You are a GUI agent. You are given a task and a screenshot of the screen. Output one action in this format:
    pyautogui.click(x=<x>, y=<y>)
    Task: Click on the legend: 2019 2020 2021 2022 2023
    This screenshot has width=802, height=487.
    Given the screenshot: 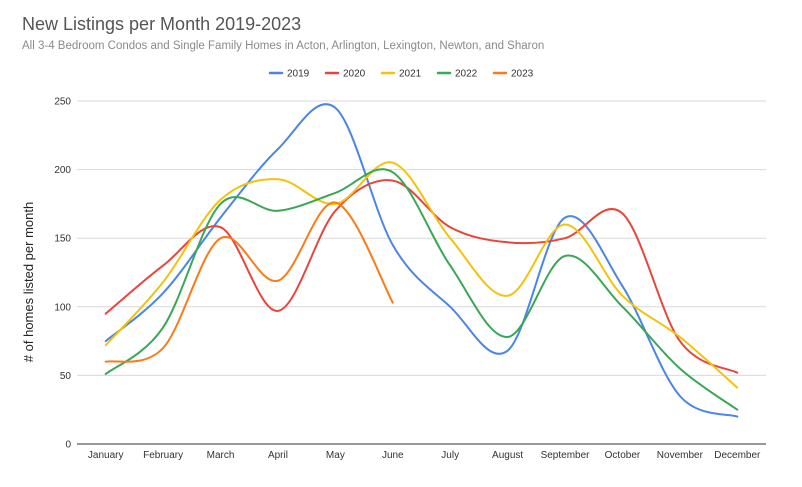 What is the action you would take?
    pyautogui.click(x=401, y=74)
    